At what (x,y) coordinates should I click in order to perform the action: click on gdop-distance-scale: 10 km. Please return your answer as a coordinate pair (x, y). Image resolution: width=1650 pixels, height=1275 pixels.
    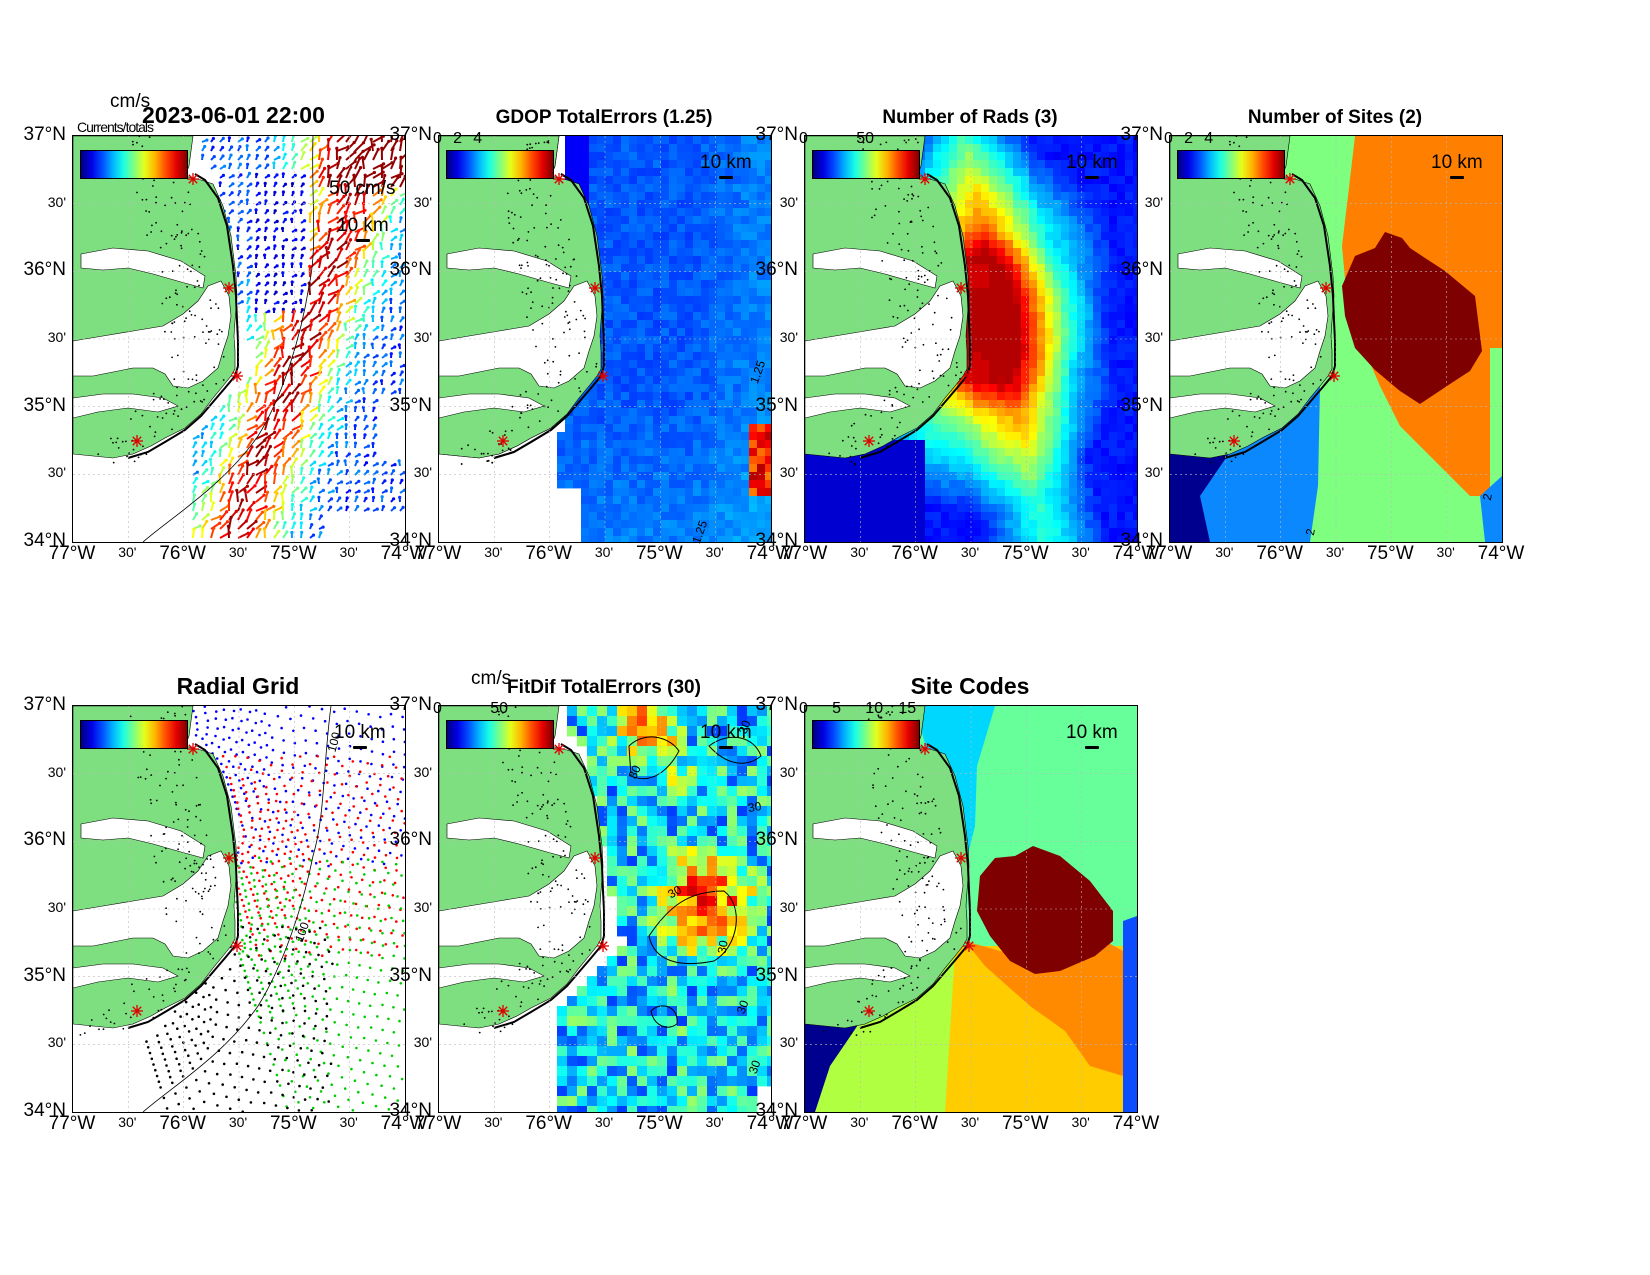
    Looking at the image, I should click on (726, 165).